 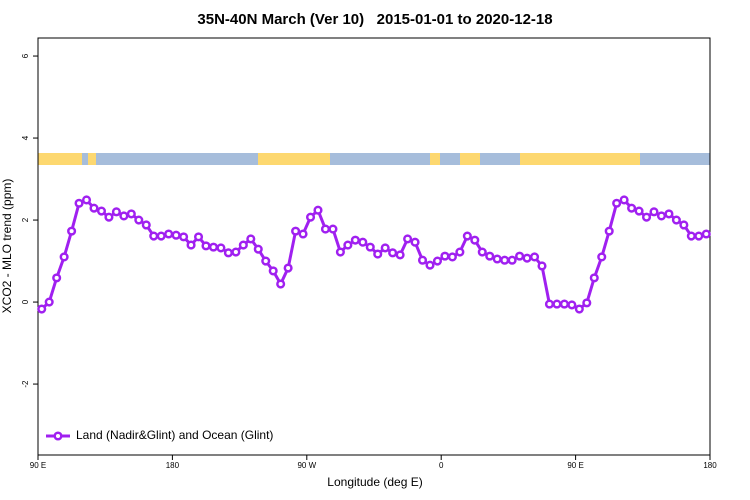 What do you see at coordinates (25, 137) in the screenshot?
I see `y-tick-label: 4` at bounding box center [25, 137].